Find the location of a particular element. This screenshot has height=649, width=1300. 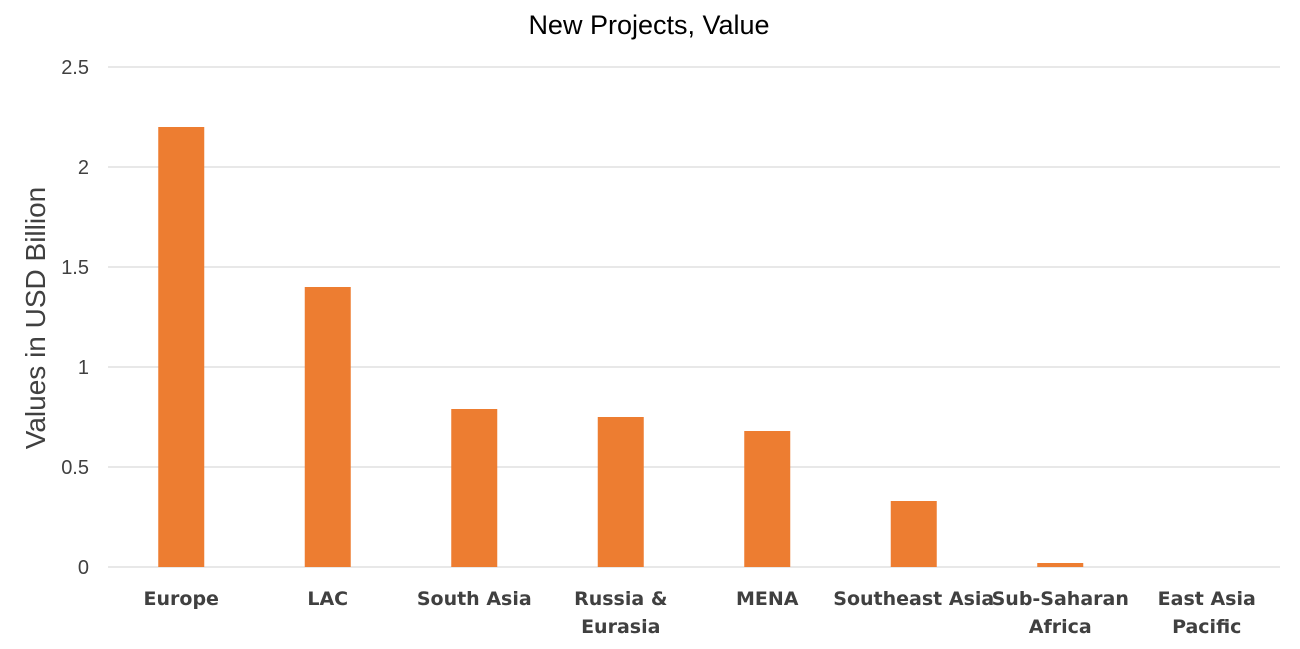

x-tick-label-line: Pacific is located at coordinates (1206, 627).